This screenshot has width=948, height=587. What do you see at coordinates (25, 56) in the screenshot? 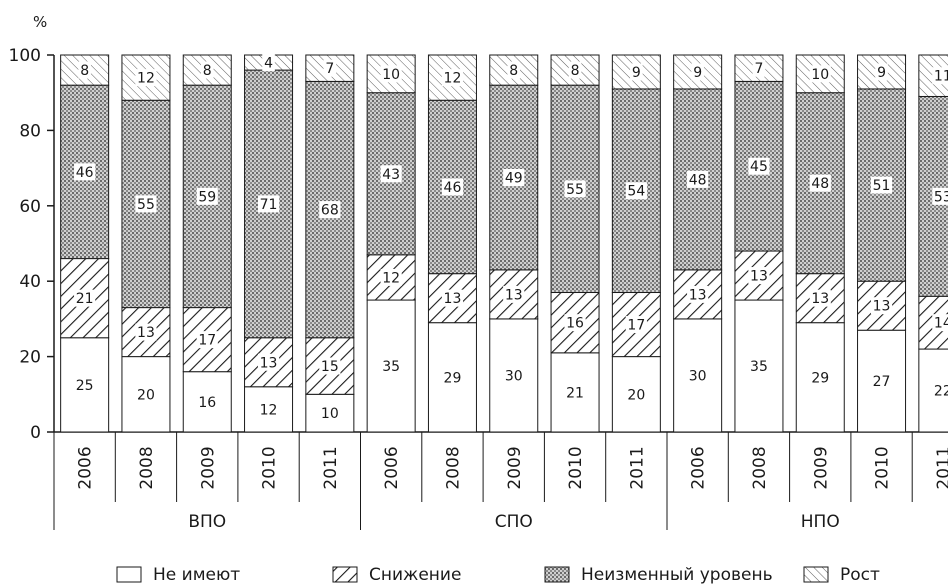
I see `y-tick-label: 100` at bounding box center [25, 56].